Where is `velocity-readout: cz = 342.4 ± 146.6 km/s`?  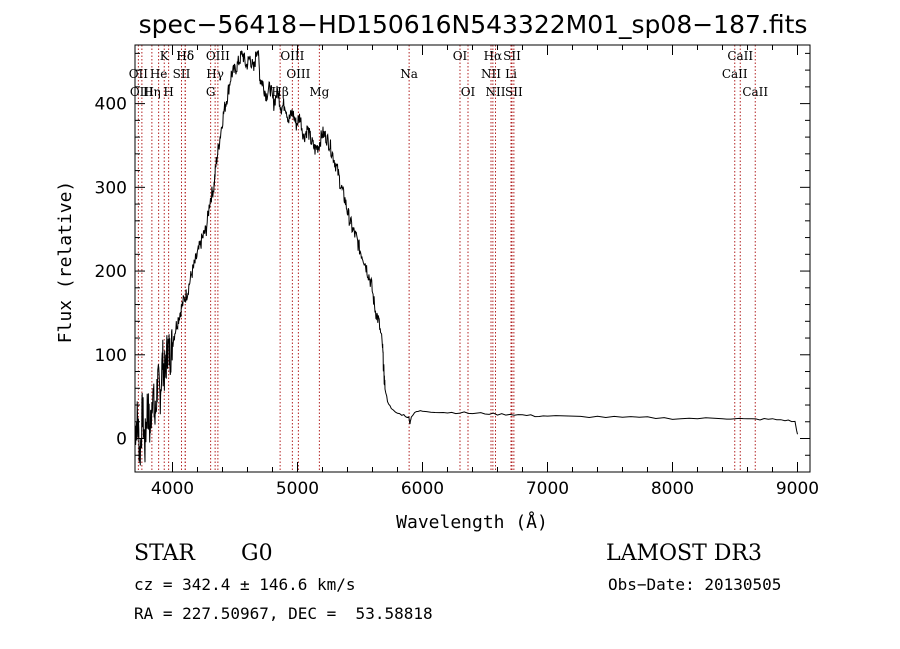 velocity-readout: cz = 342.4 ± 146.6 km/s is located at coordinates (245, 584).